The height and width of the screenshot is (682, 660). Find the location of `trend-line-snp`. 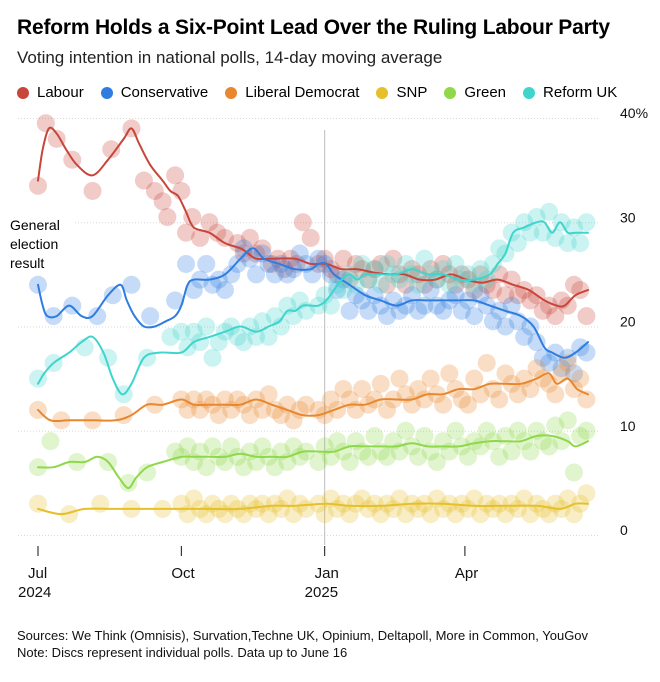

trend-line-snp is located at coordinates (313, 509).